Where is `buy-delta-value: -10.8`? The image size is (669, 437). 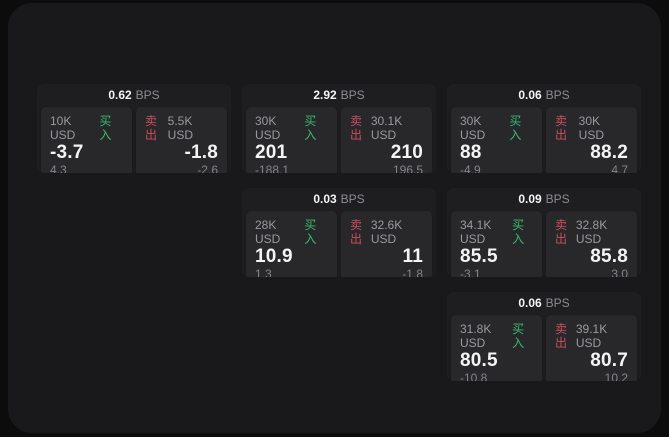
buy-delta-value: -10.8 is located at coordinates (474, 376).